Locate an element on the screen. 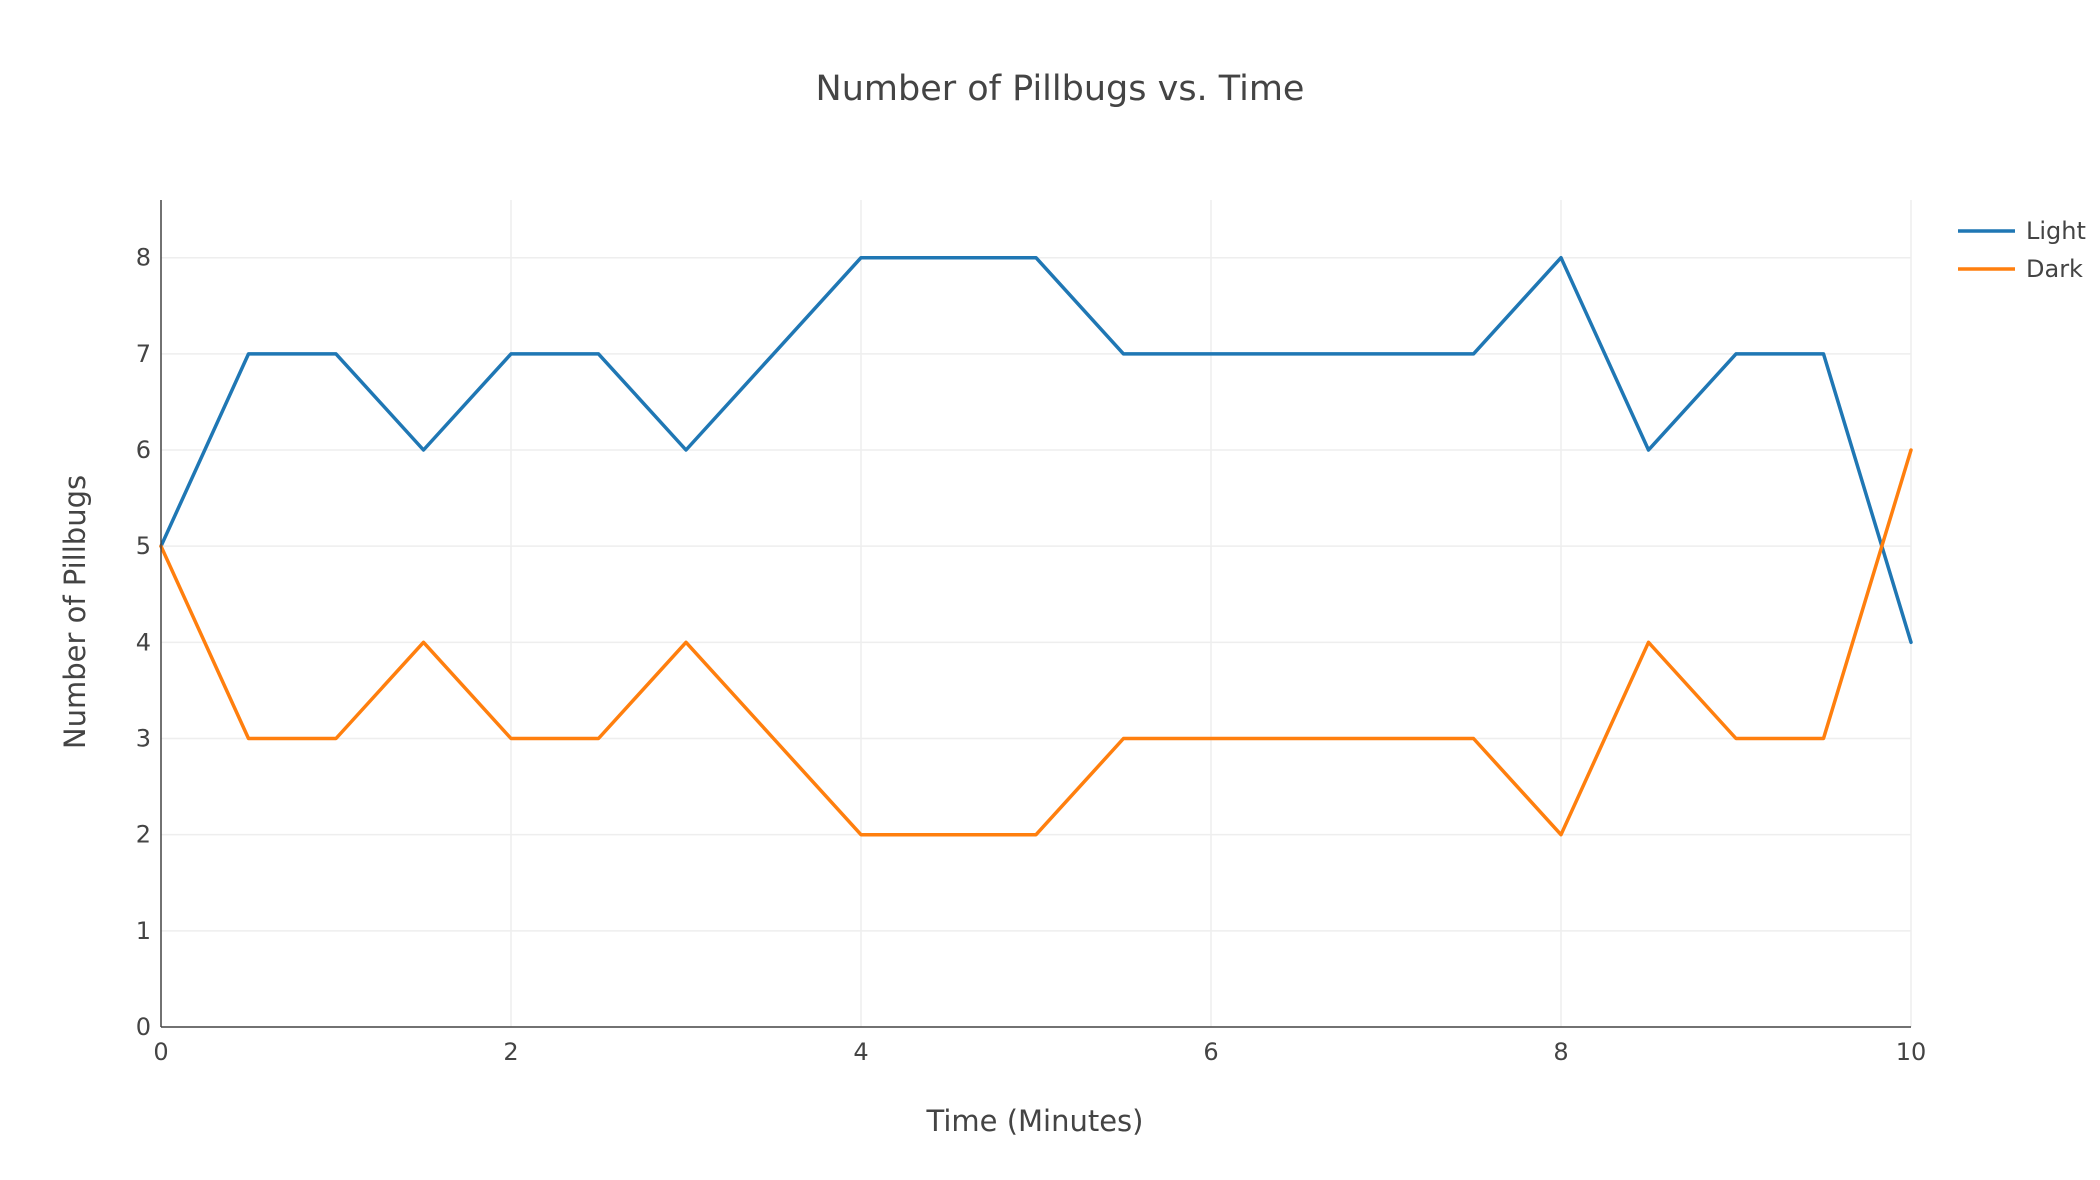 The image size is (2100, 1180). x-tick-label: 6 is located at coordinates (1210, 1052).